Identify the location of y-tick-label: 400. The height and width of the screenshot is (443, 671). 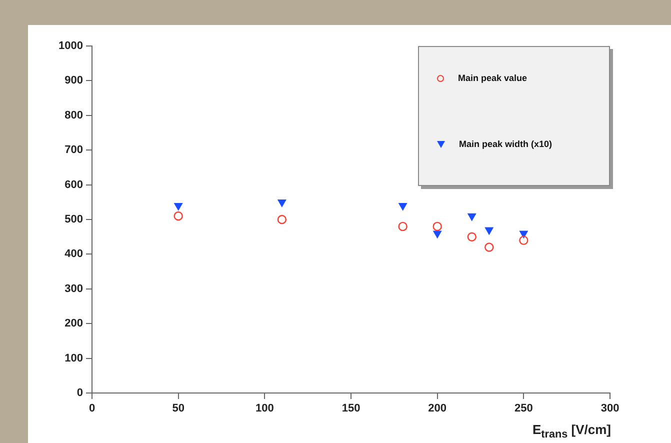
(73, 254).